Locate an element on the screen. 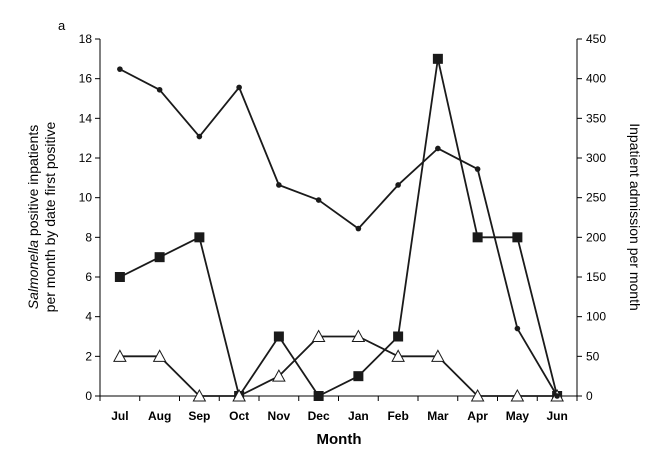  y-left-tick-label: 16 is located at coordinates (86, 79).